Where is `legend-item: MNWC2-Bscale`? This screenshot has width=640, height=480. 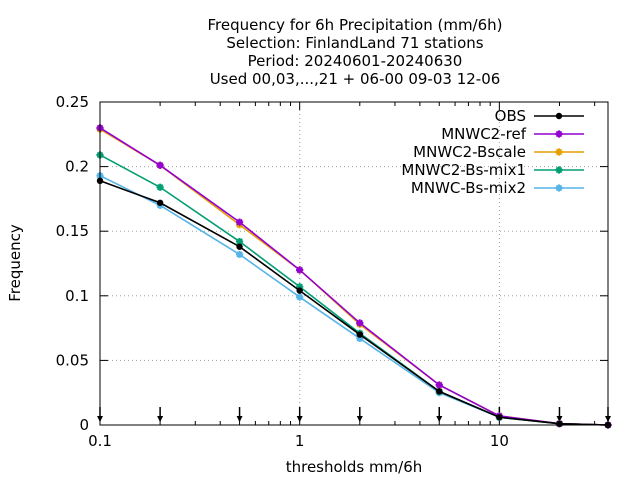
legend-item: MNWC2-Bscale is located at coordinates (498, 152).